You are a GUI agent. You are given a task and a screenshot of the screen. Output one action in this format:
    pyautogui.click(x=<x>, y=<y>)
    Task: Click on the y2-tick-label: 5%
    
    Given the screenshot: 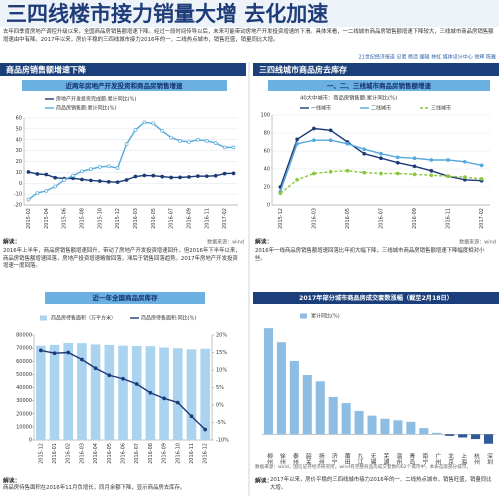 What is the action you would take?
    pyautogui.click(x=220, y=388)
    